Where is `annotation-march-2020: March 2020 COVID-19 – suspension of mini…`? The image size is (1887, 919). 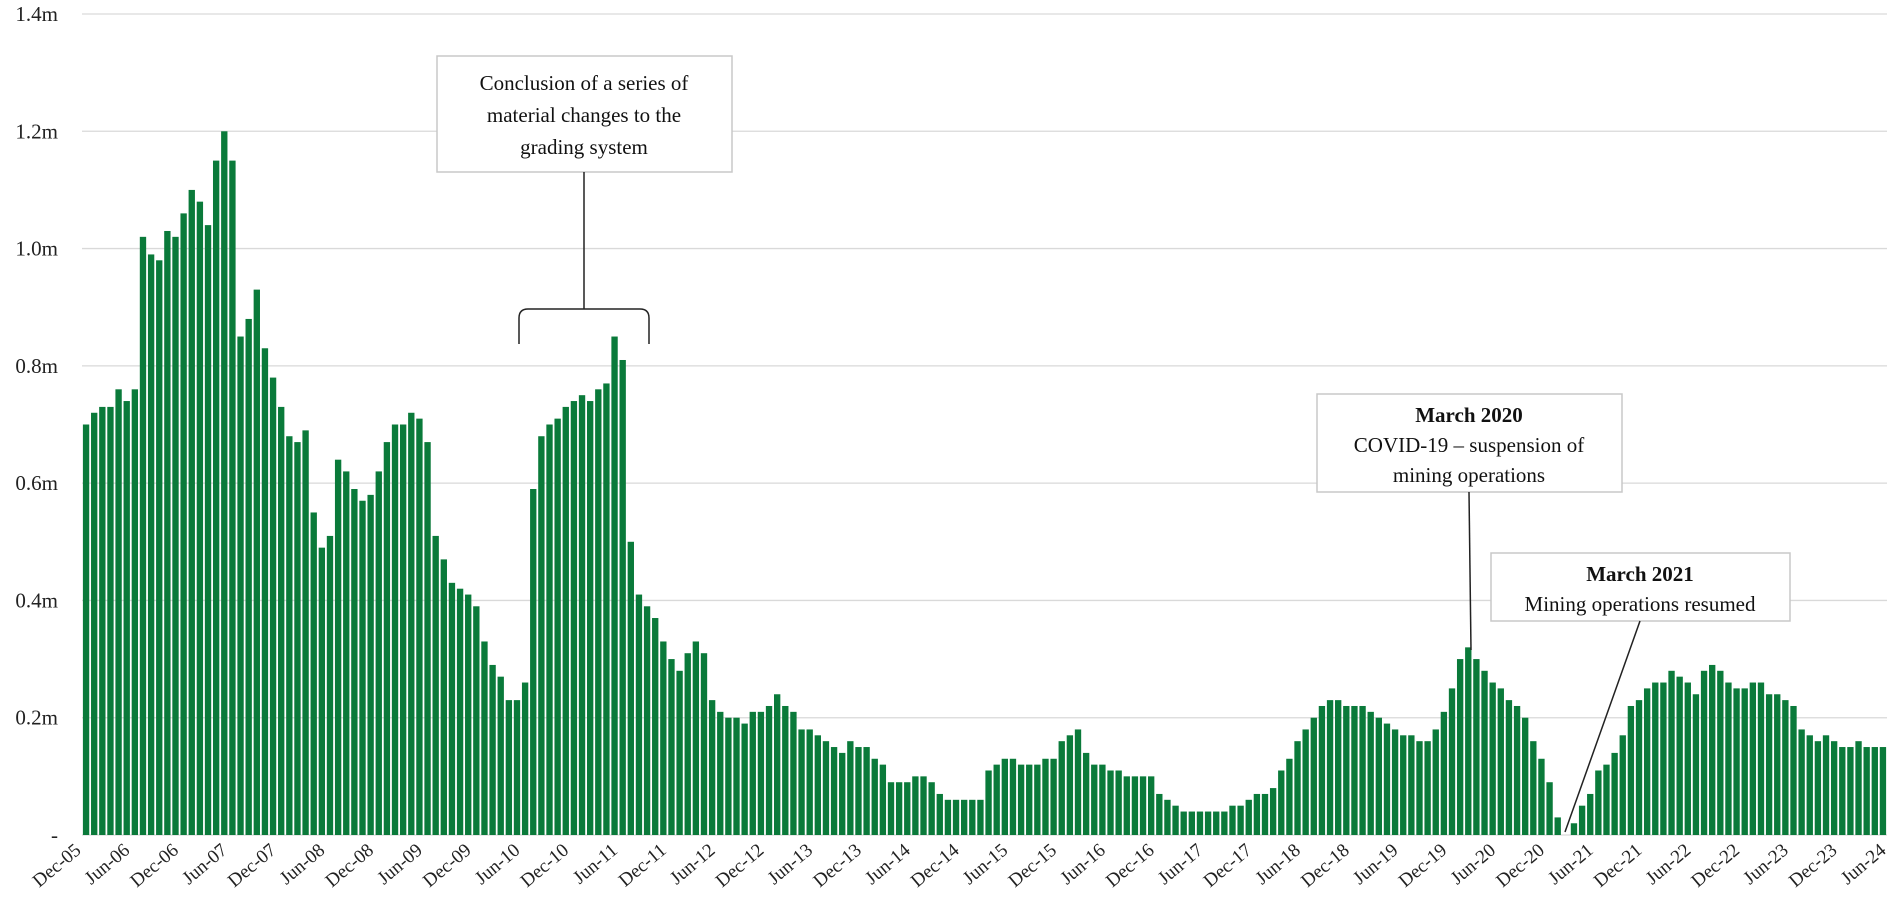 annotation-march-2020: March 2020 COVID-19 – suspension of mini… is located at coordinates (1469, 522).